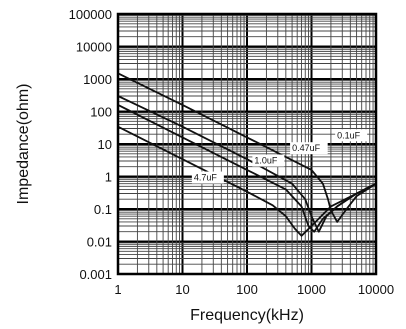 This screenshot has height=329, width=406. What do you see at coordinates (311, 289) in the screenshot?
I see `x-tick-label: 1000` at bounding box center [311, 289].